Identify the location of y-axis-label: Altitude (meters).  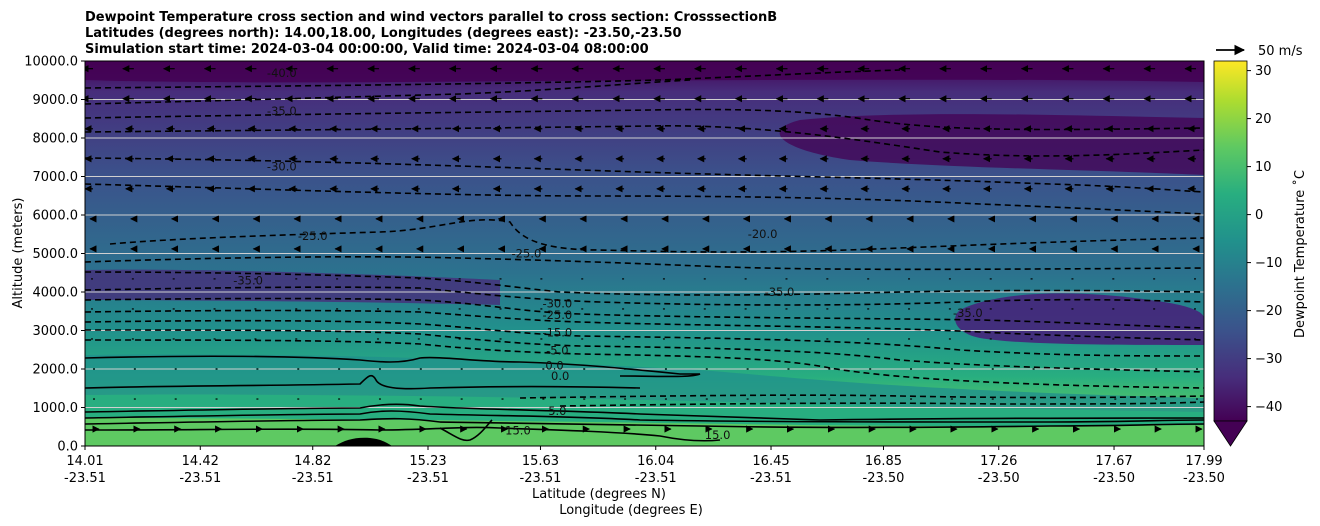
(18, 253).